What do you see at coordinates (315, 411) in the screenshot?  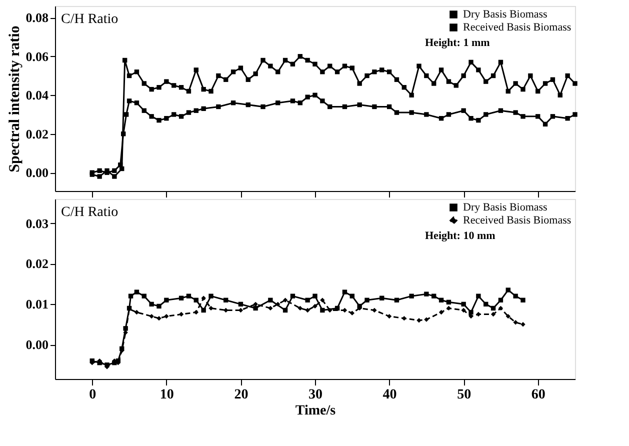 I see `x-axis-title: Time/s` at bounding box center [315, 411].